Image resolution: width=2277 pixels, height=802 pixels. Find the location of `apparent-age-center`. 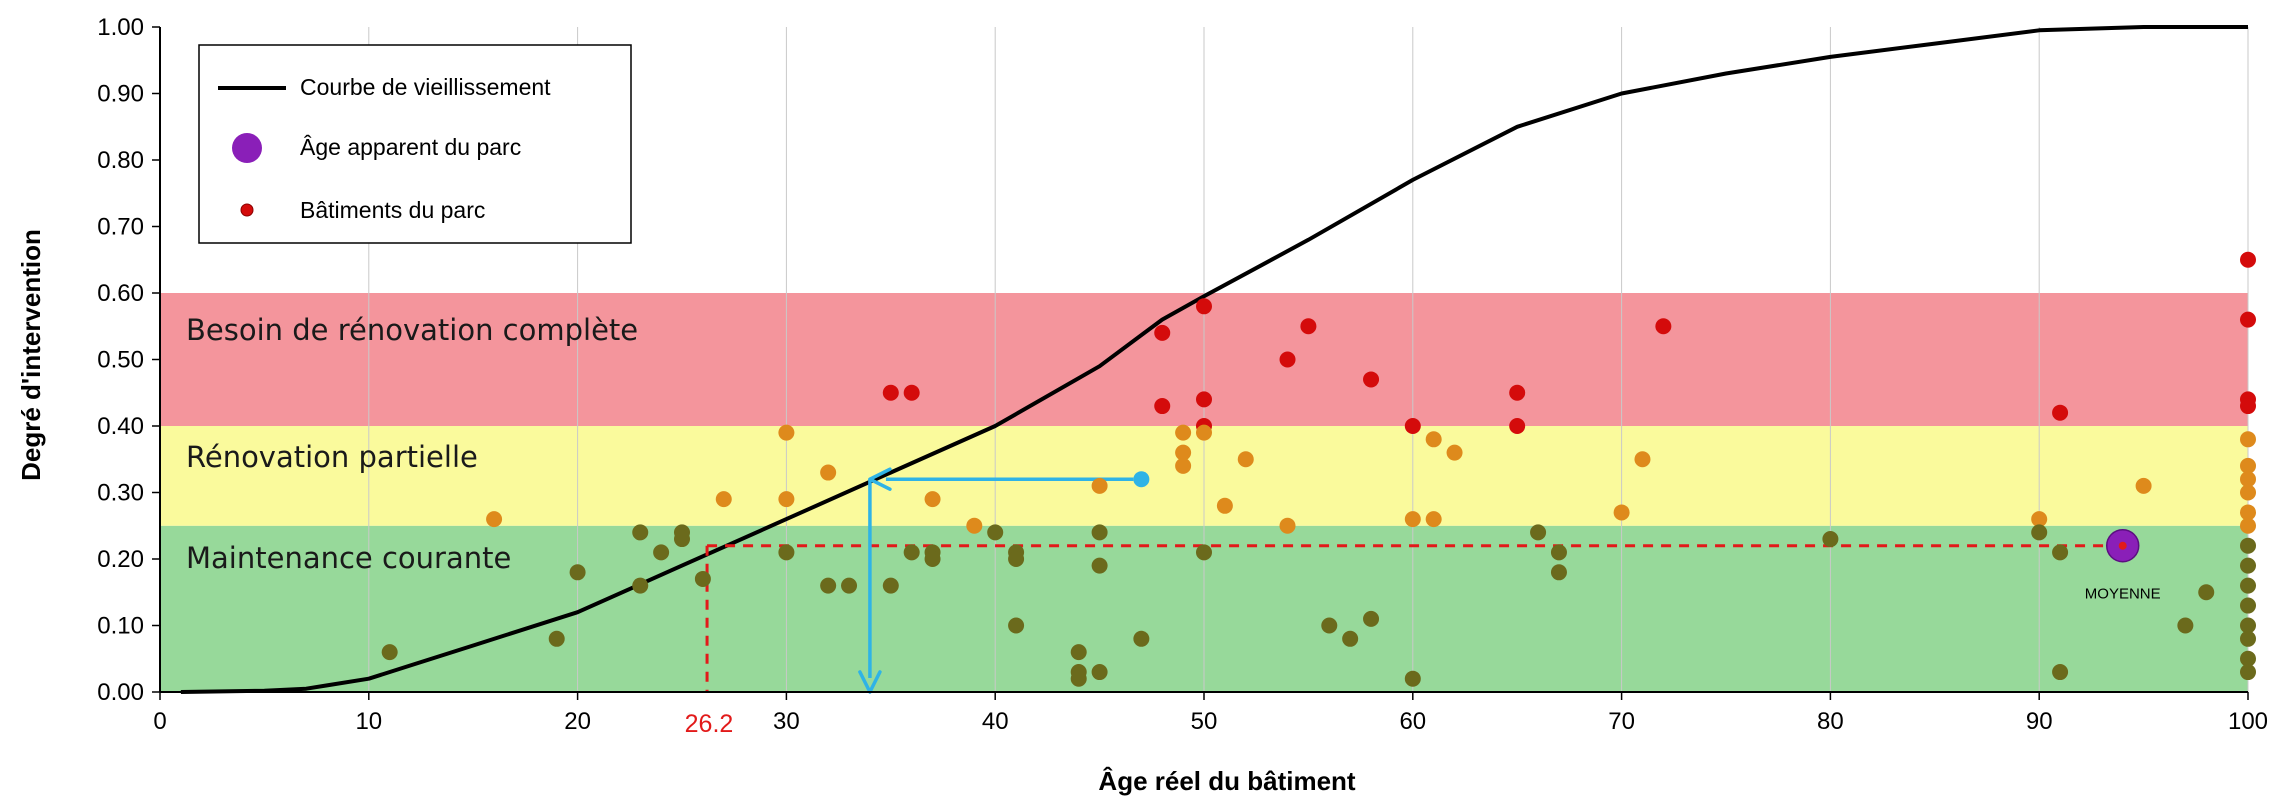

apparent-age-center is located at coordinates (2122, 545).